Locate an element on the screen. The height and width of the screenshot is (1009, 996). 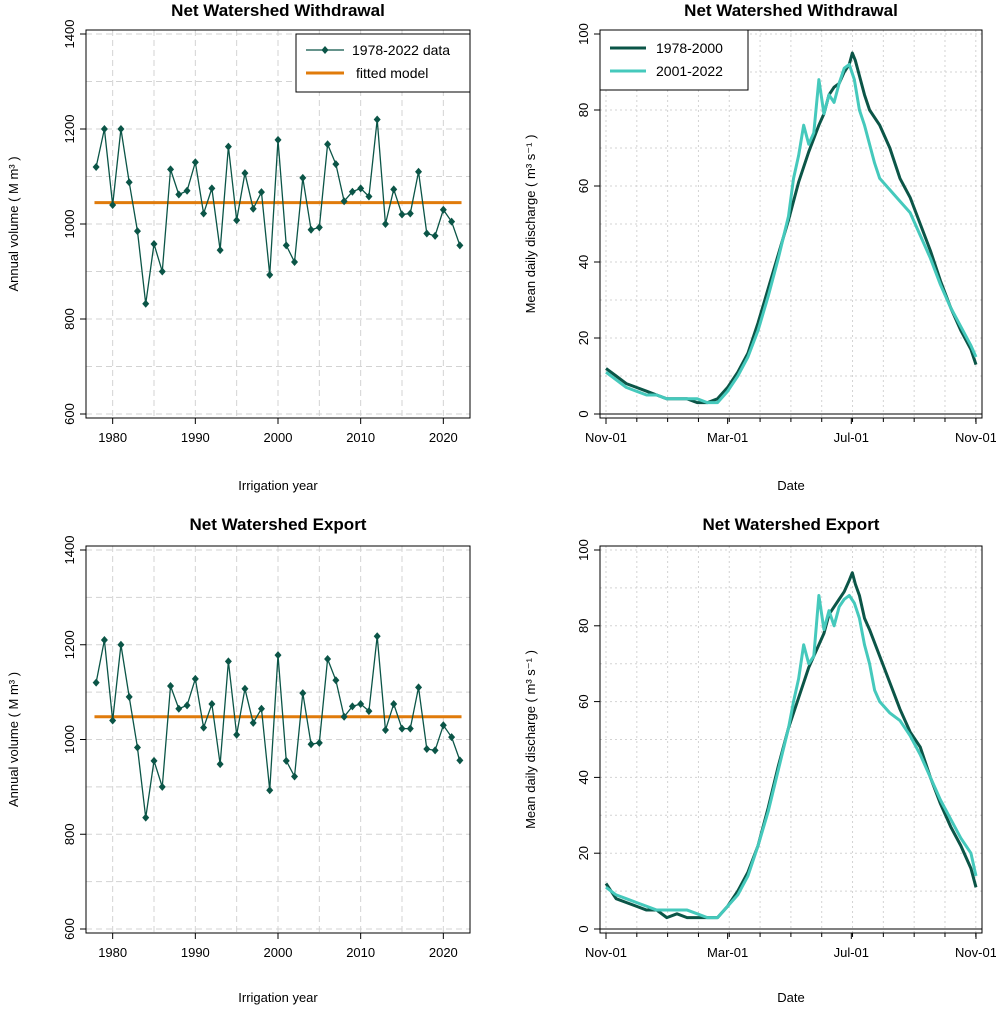
legend-marker-data is located at coordinates (325, 50).